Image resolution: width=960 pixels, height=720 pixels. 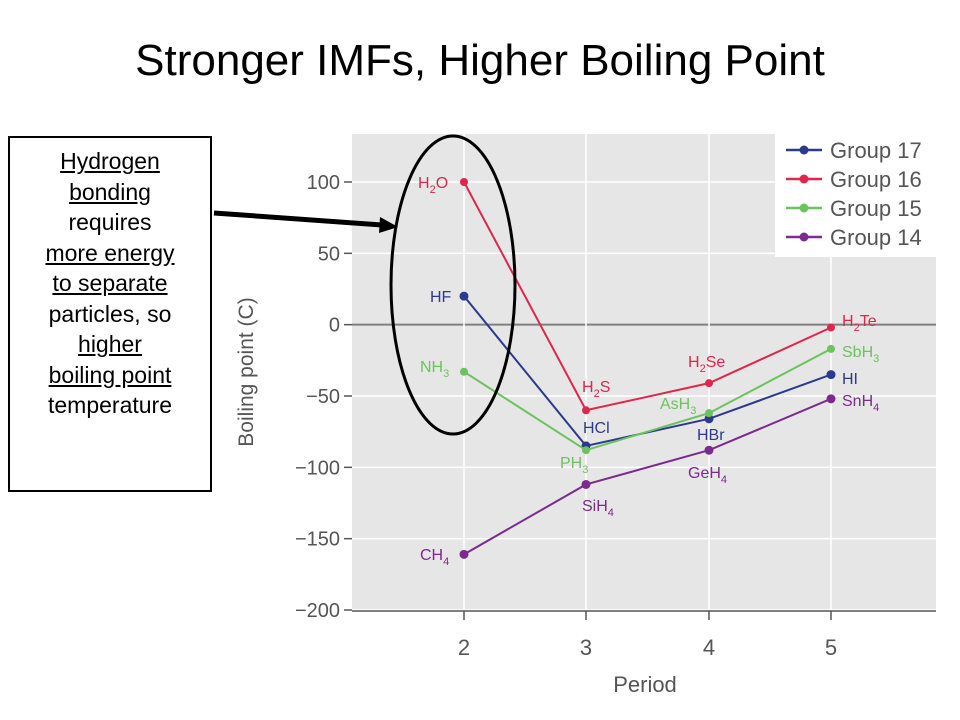 What do you see at coordinates (596, 428) in the screenshot?
I see `point-label: HCl` at bounding box center [596, 428].